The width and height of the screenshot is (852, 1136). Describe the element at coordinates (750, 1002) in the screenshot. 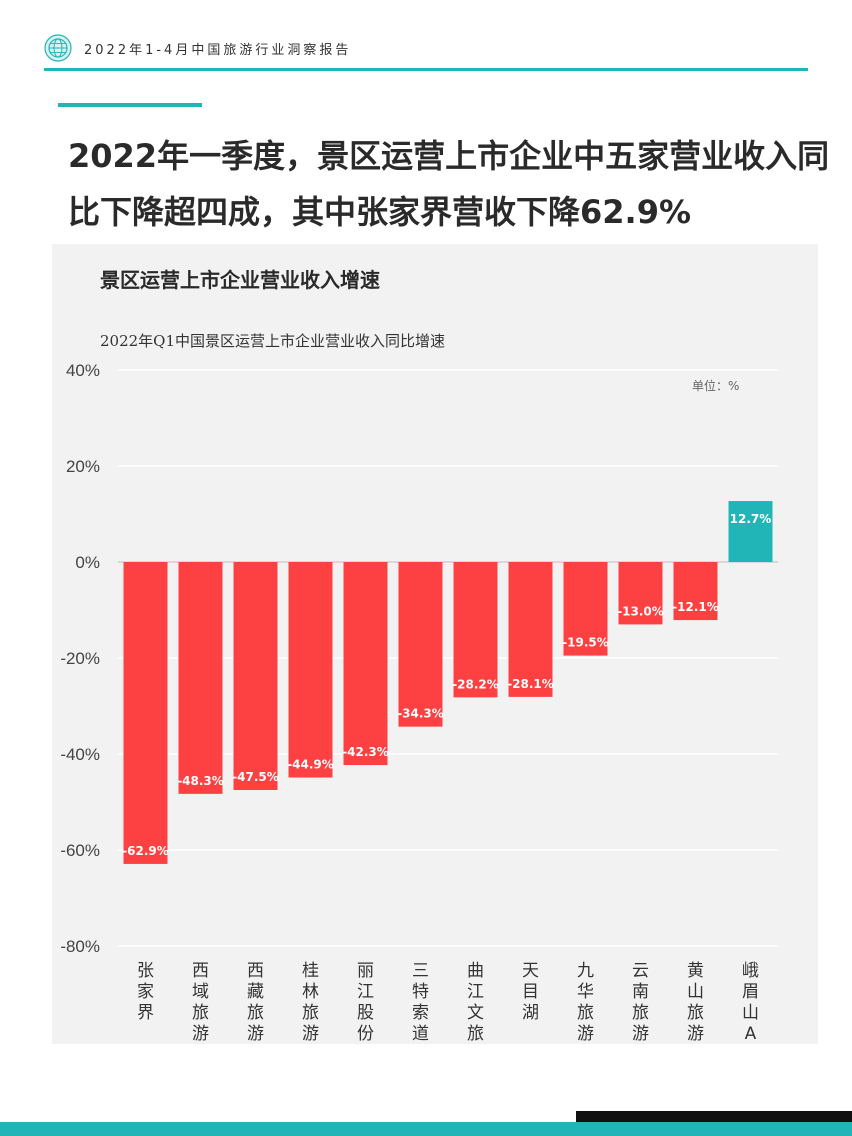

I see `x-tick-label: 峨眉山 A` at that location.